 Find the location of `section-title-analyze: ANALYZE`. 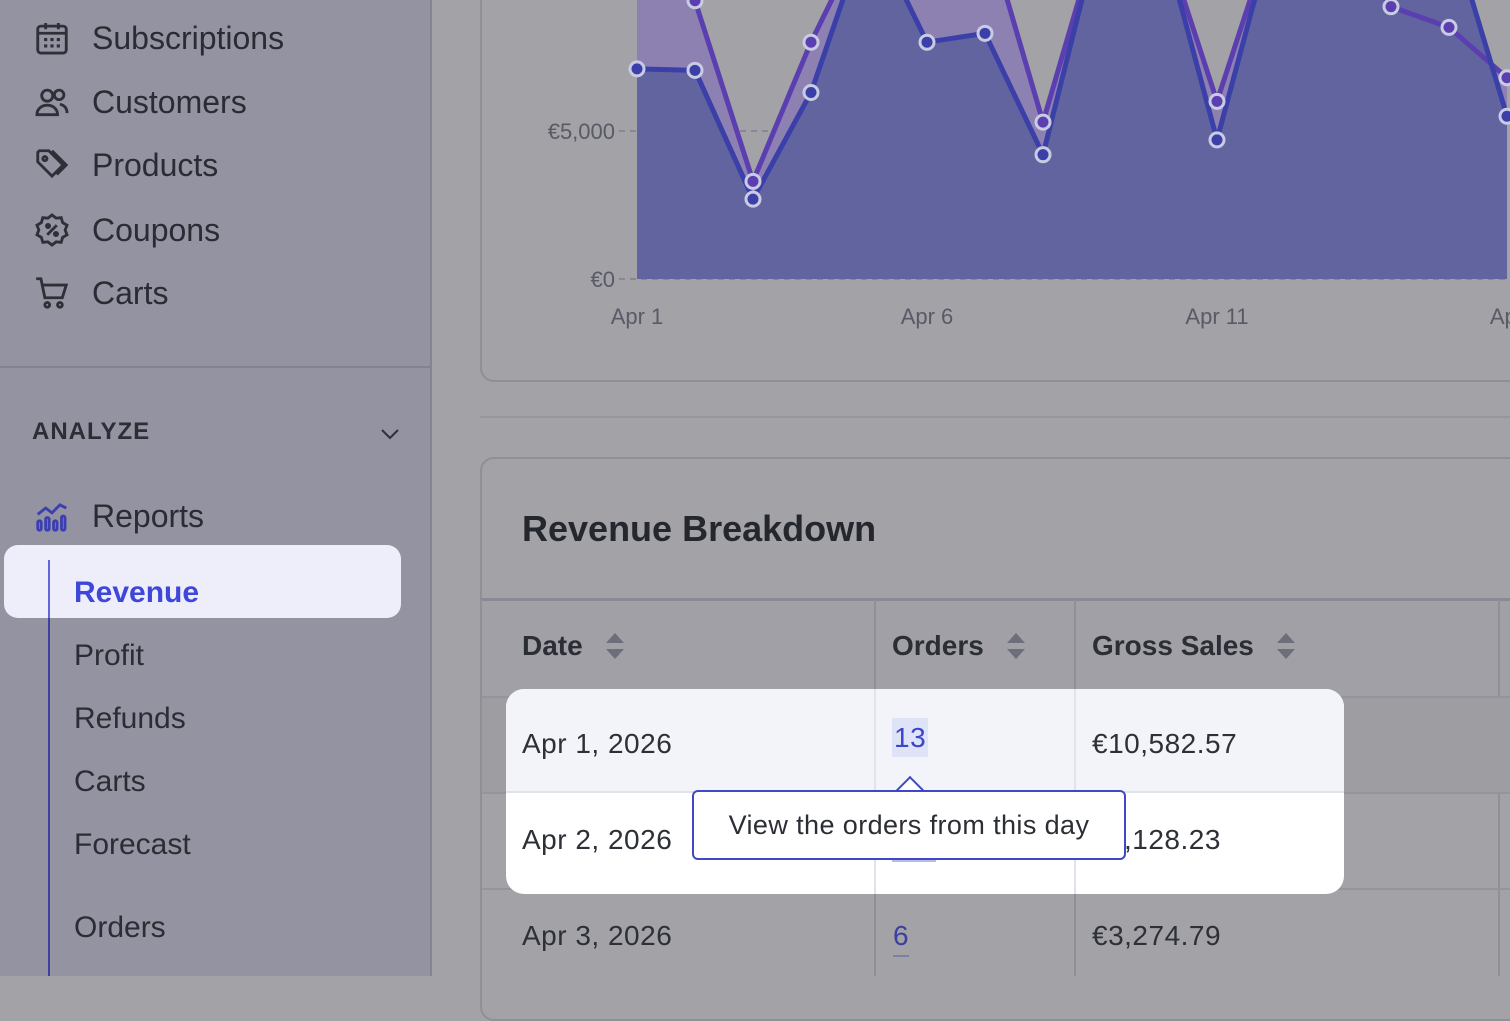

section-title-analyze: ANALYZE is located at coordinates (91, 431).